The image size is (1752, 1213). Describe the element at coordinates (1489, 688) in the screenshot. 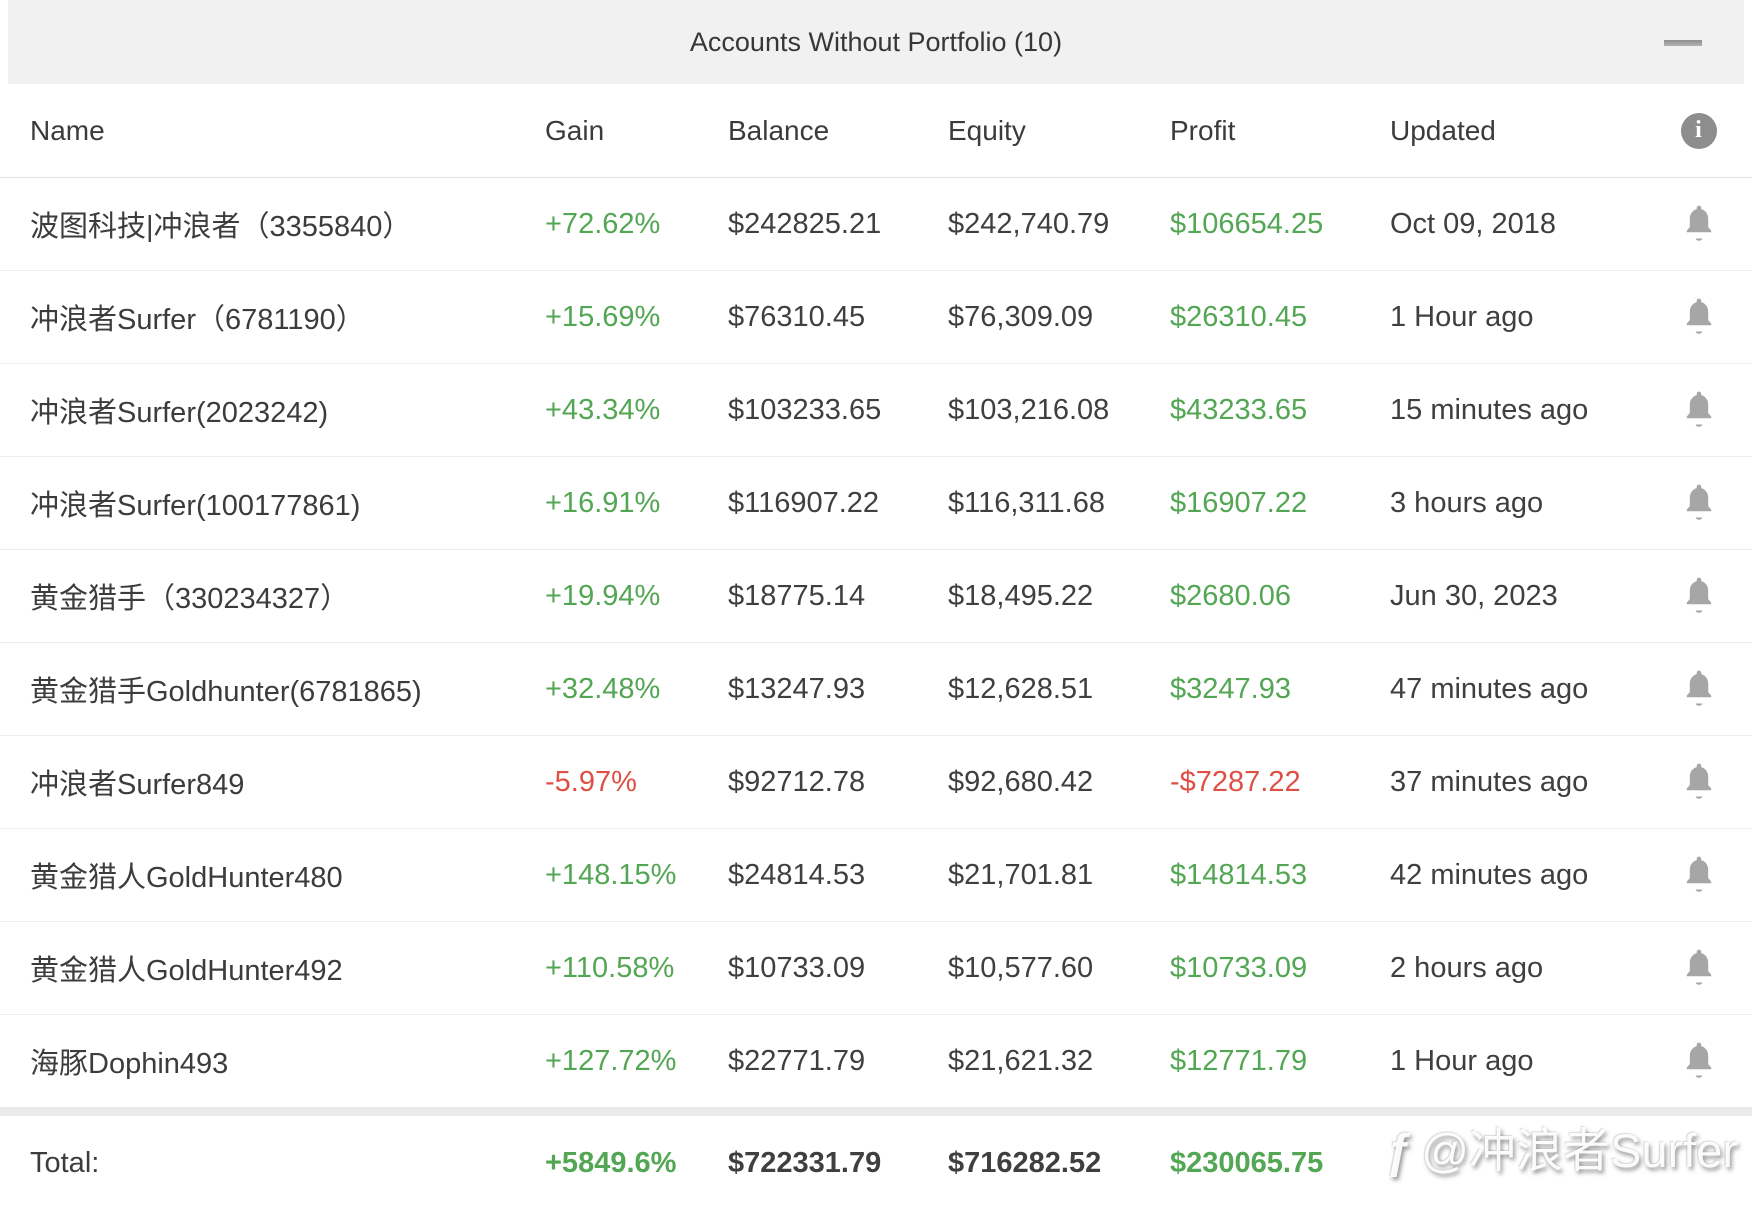

I see `updated-value: 47 minutes ago` at that location.